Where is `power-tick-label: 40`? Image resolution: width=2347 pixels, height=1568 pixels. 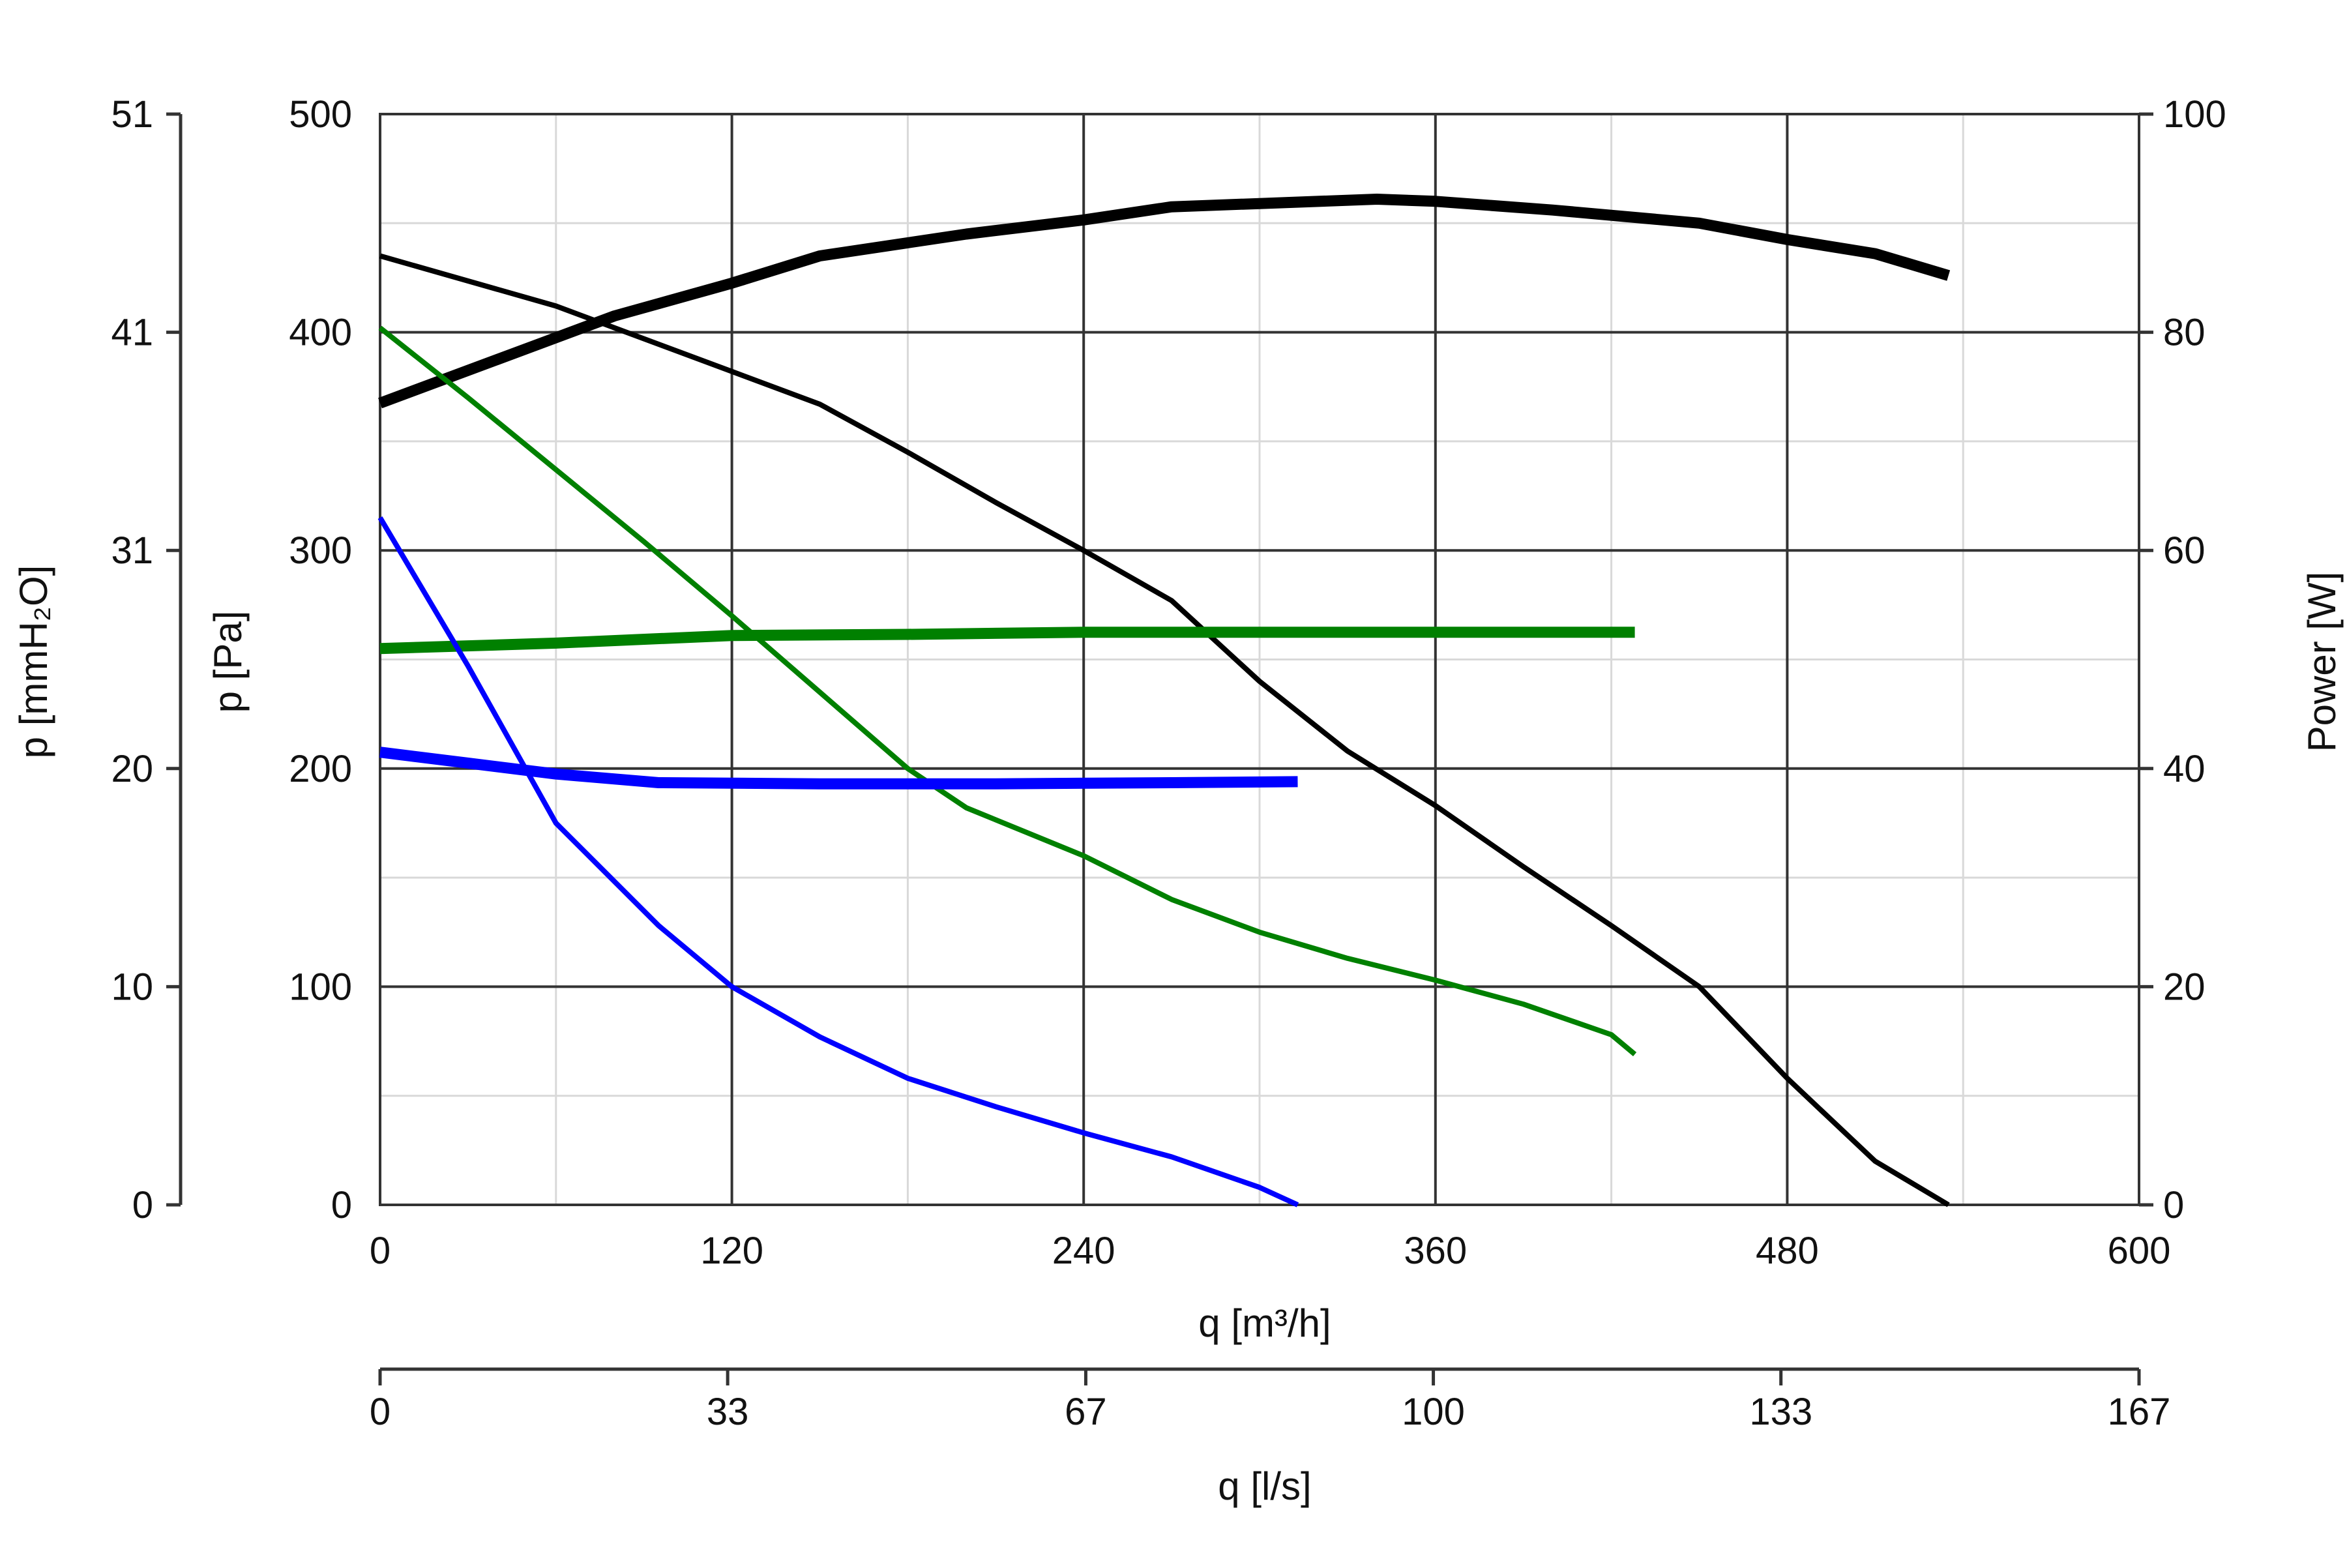
power-tick-label: 40 is located at coordinates (2184, 769).